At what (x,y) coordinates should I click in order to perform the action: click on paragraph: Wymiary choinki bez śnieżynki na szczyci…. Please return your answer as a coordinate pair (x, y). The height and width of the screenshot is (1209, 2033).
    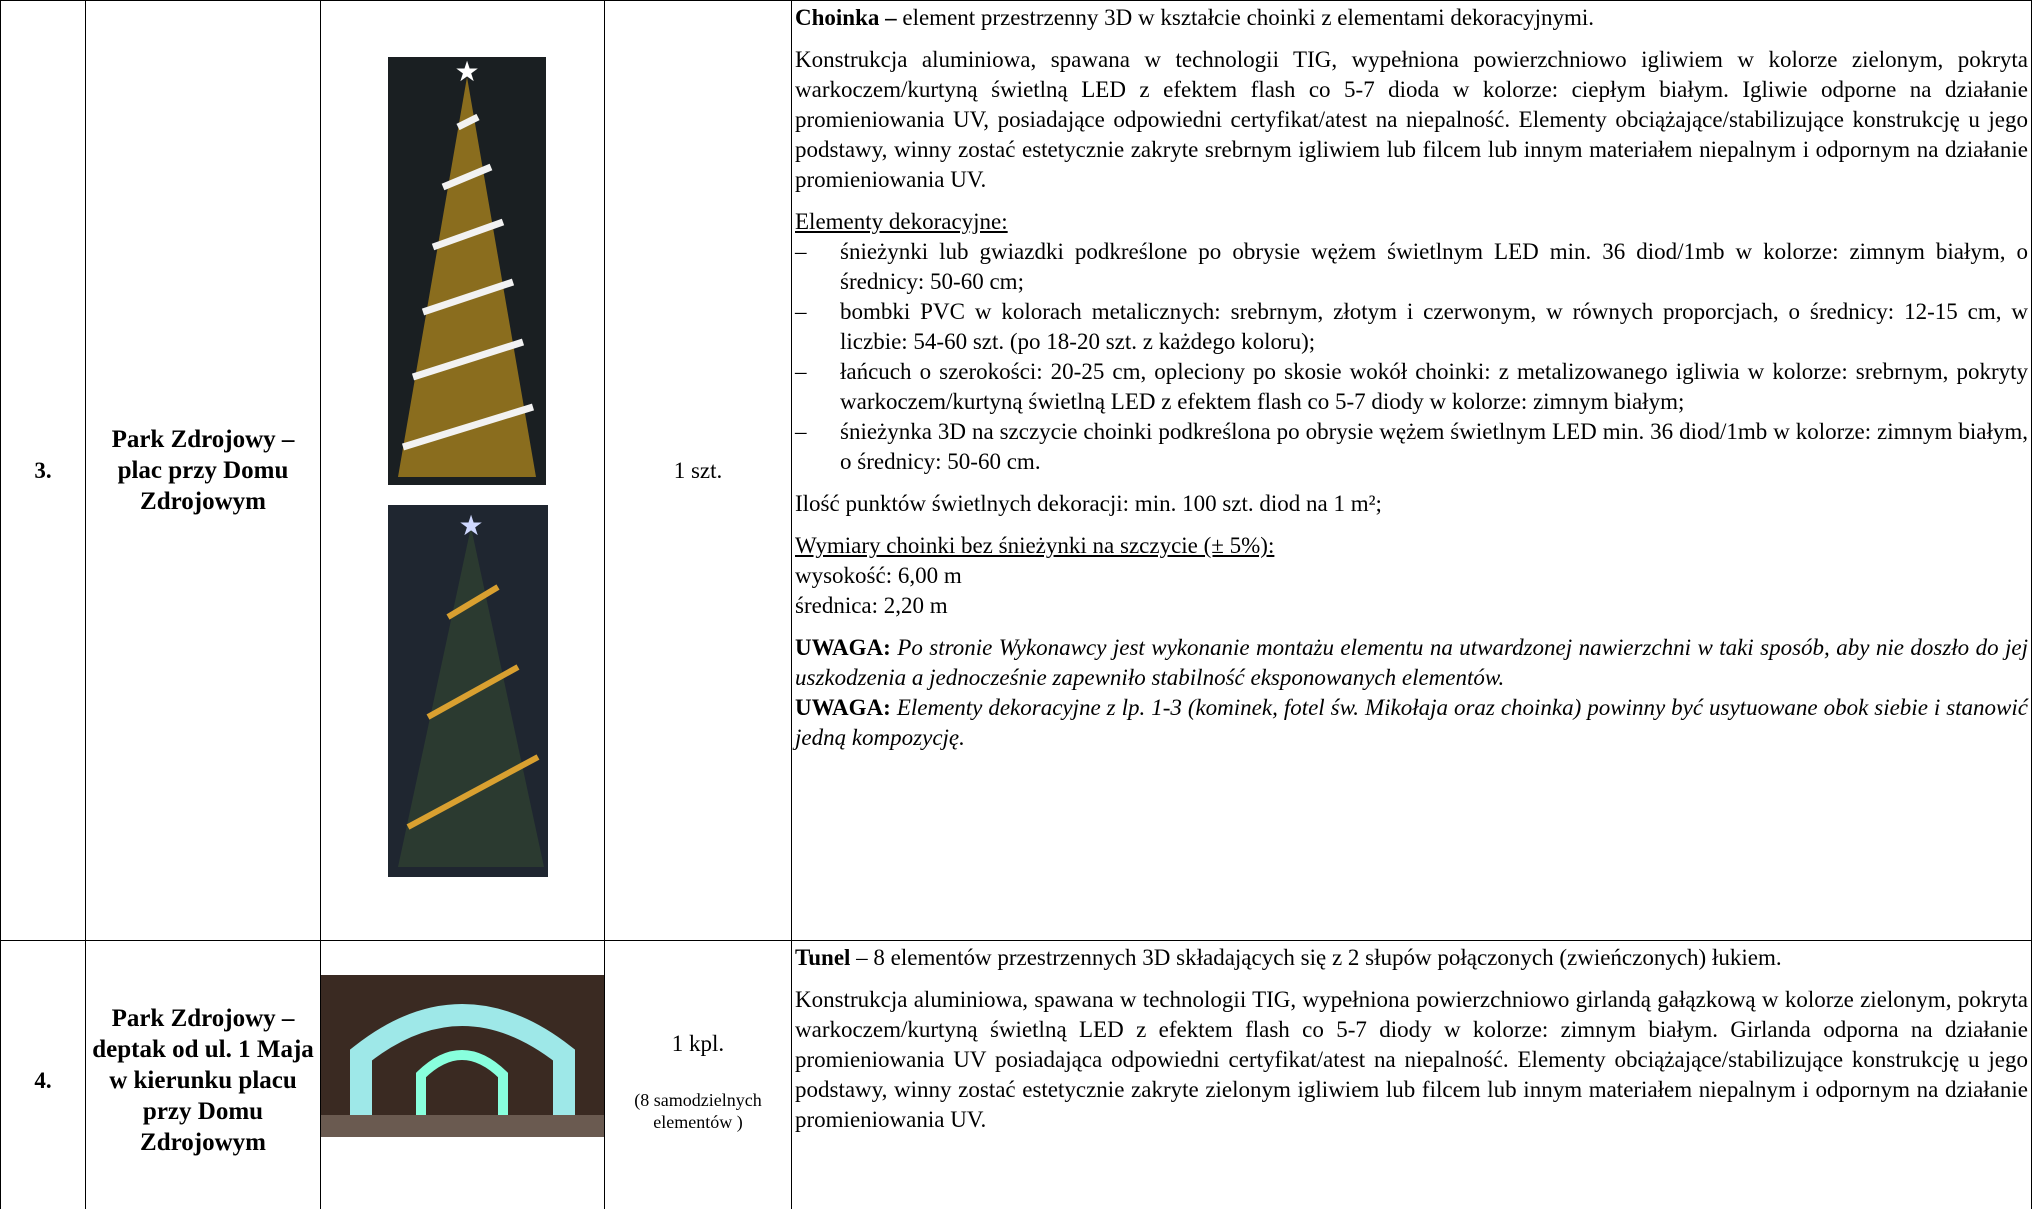
    Looking at the image, I should click on (1411, 576).